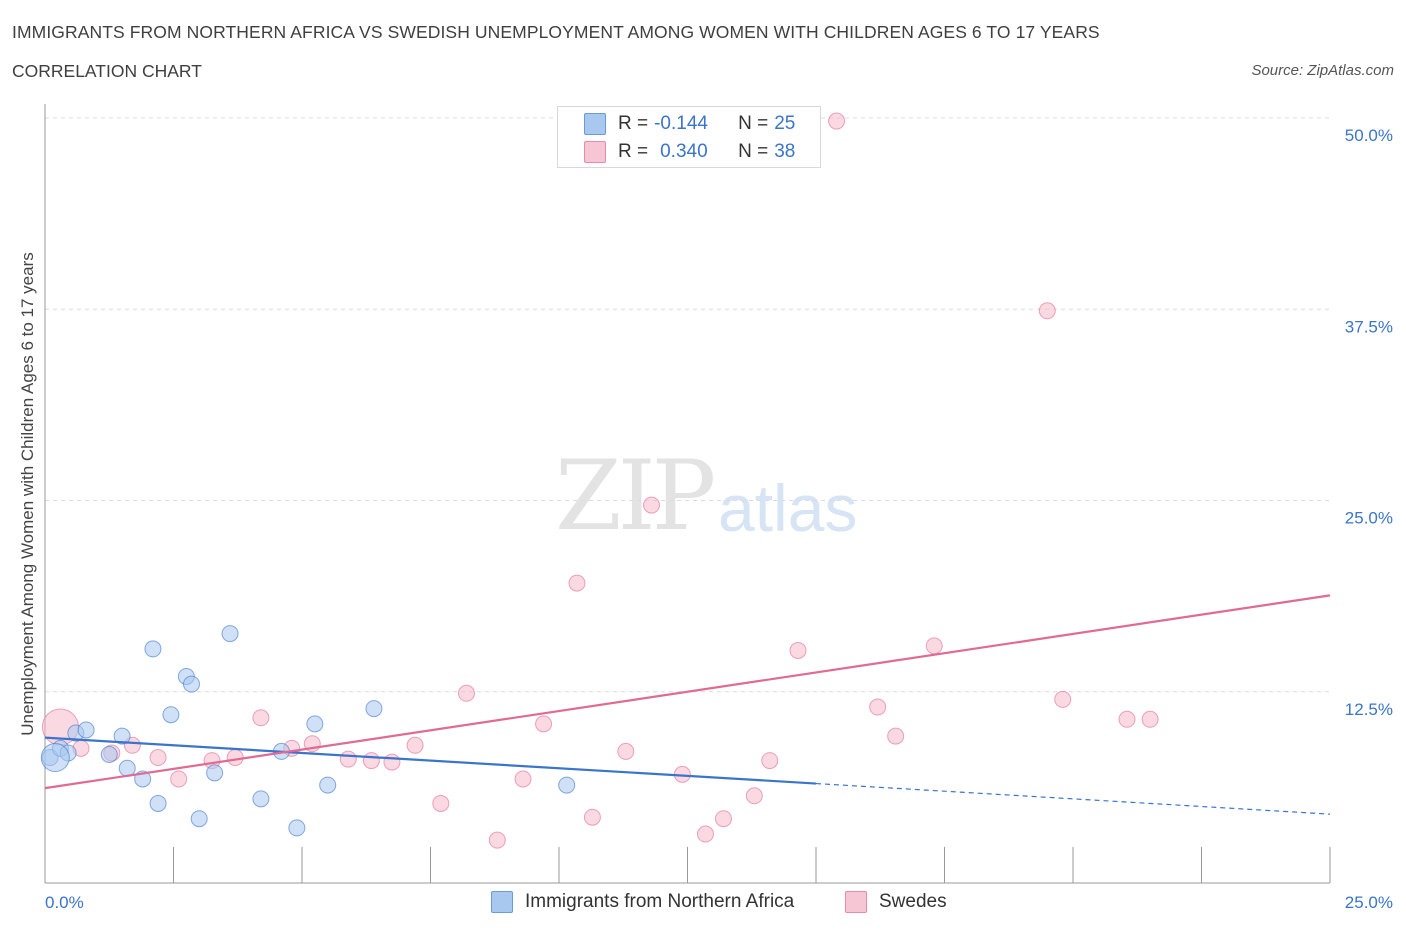  I want to click on legend-row-immigrants: R = -0.144 N = 25, so click(689, 124).